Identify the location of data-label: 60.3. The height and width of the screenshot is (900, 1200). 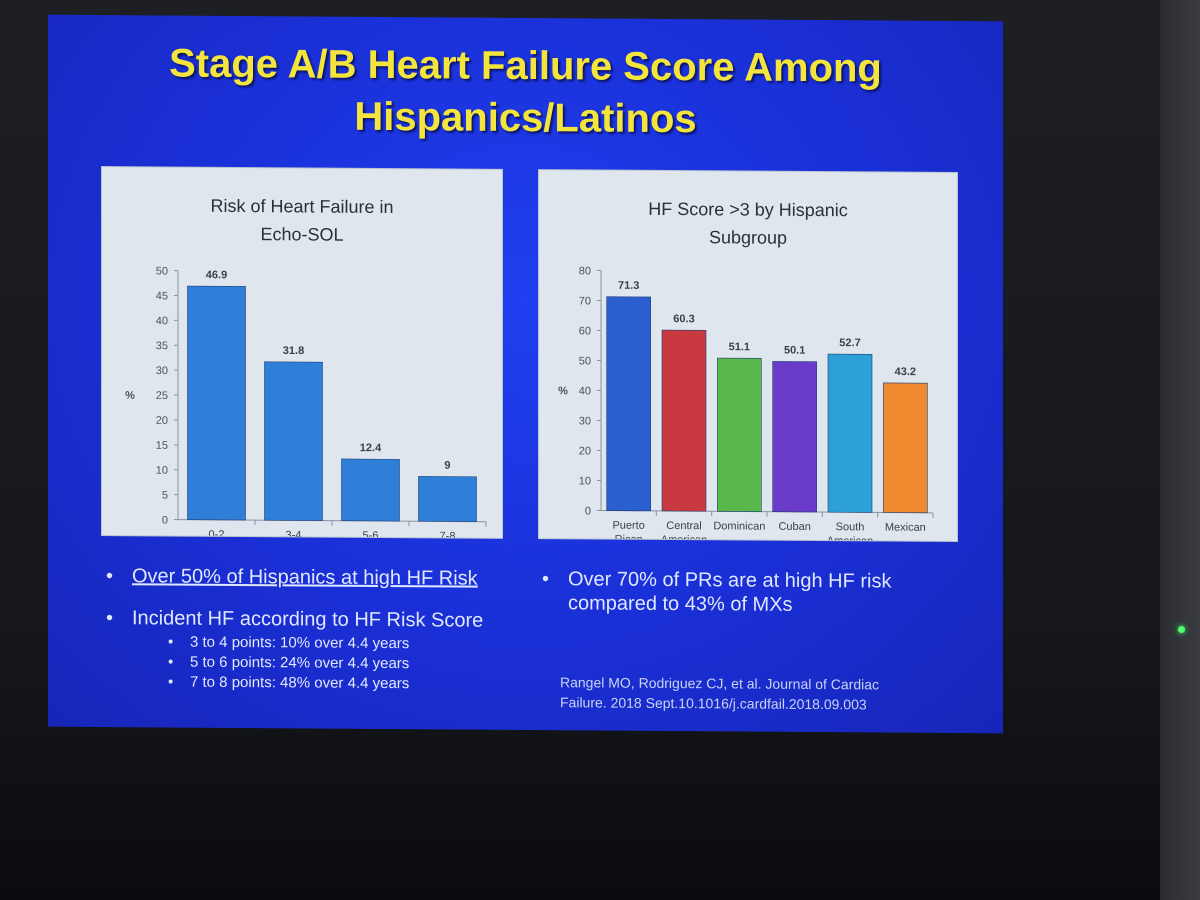
(683, 319).